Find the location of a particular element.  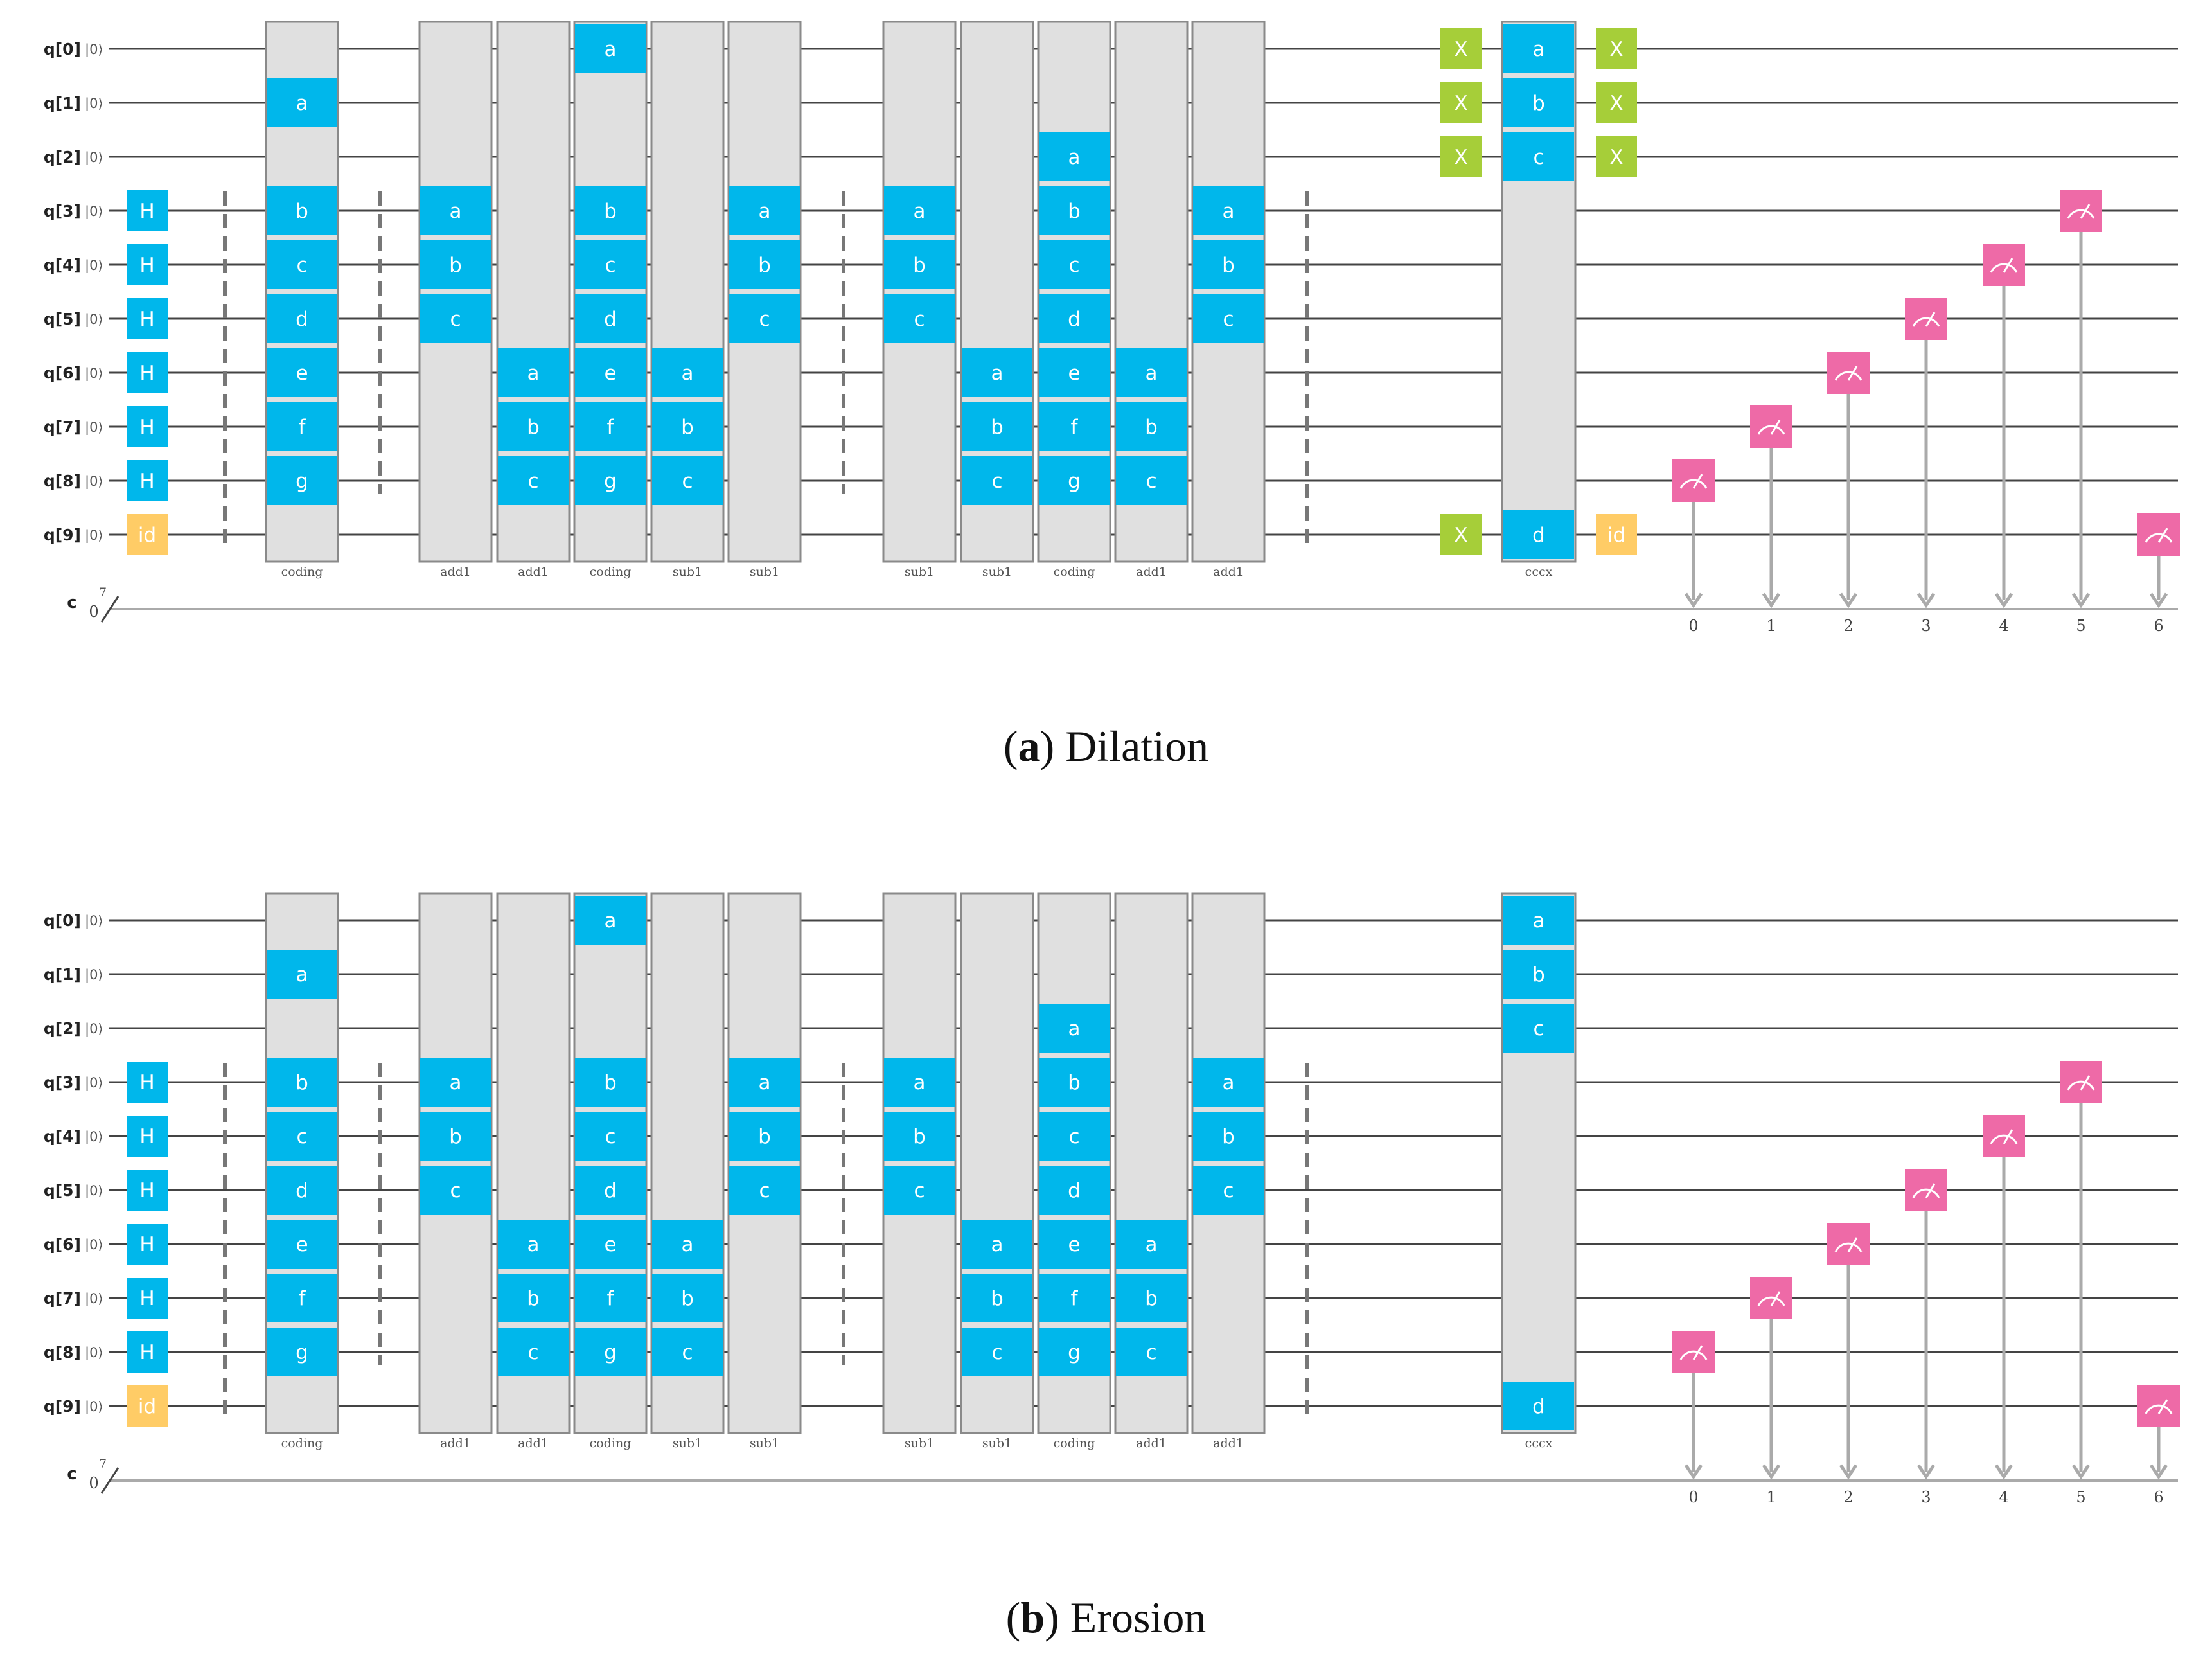

x-gate is located at coordinates (1461, 48).